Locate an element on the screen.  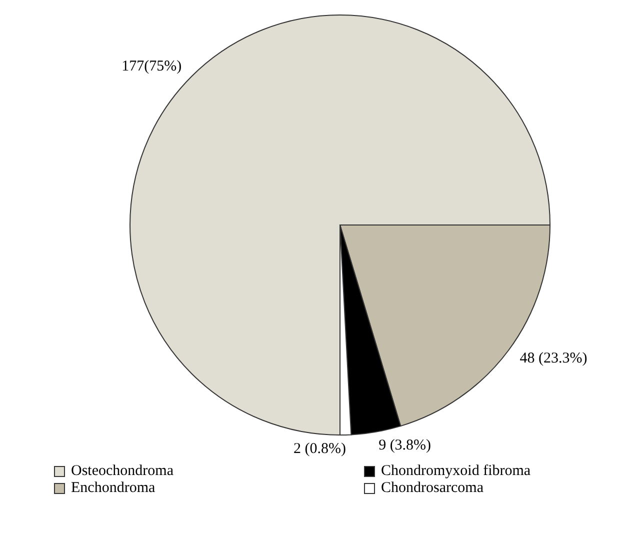
legend-label: Osteochondroma is located at coordinates (122, 471).